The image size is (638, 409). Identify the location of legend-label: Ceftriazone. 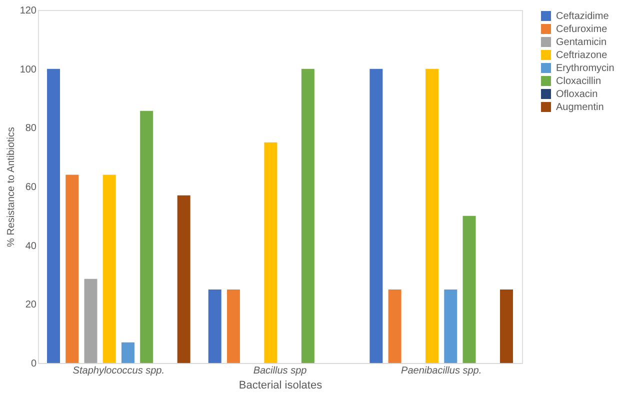
(582, 55).